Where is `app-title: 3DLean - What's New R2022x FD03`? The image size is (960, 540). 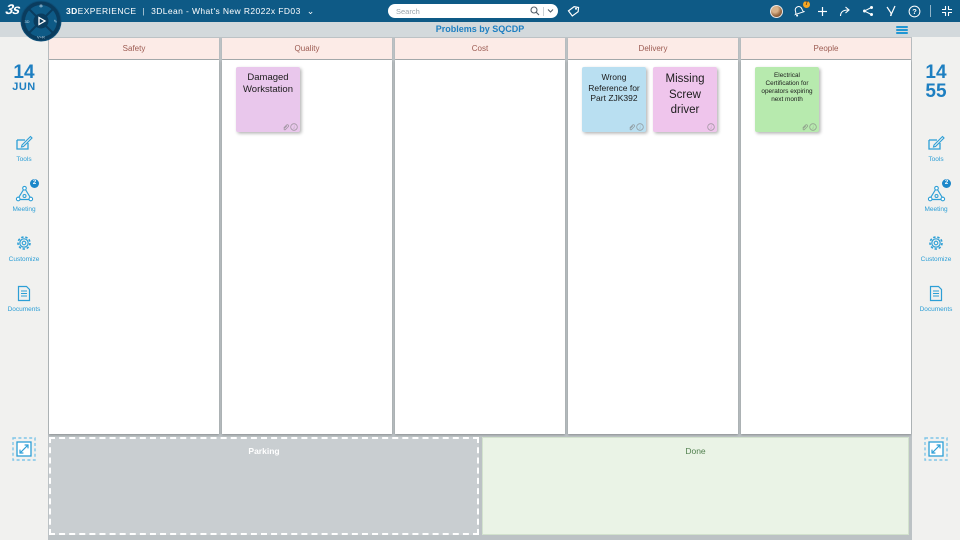
app-title: 3DLean - What's New R2022x FD03 is located at coordinates (226, 11).